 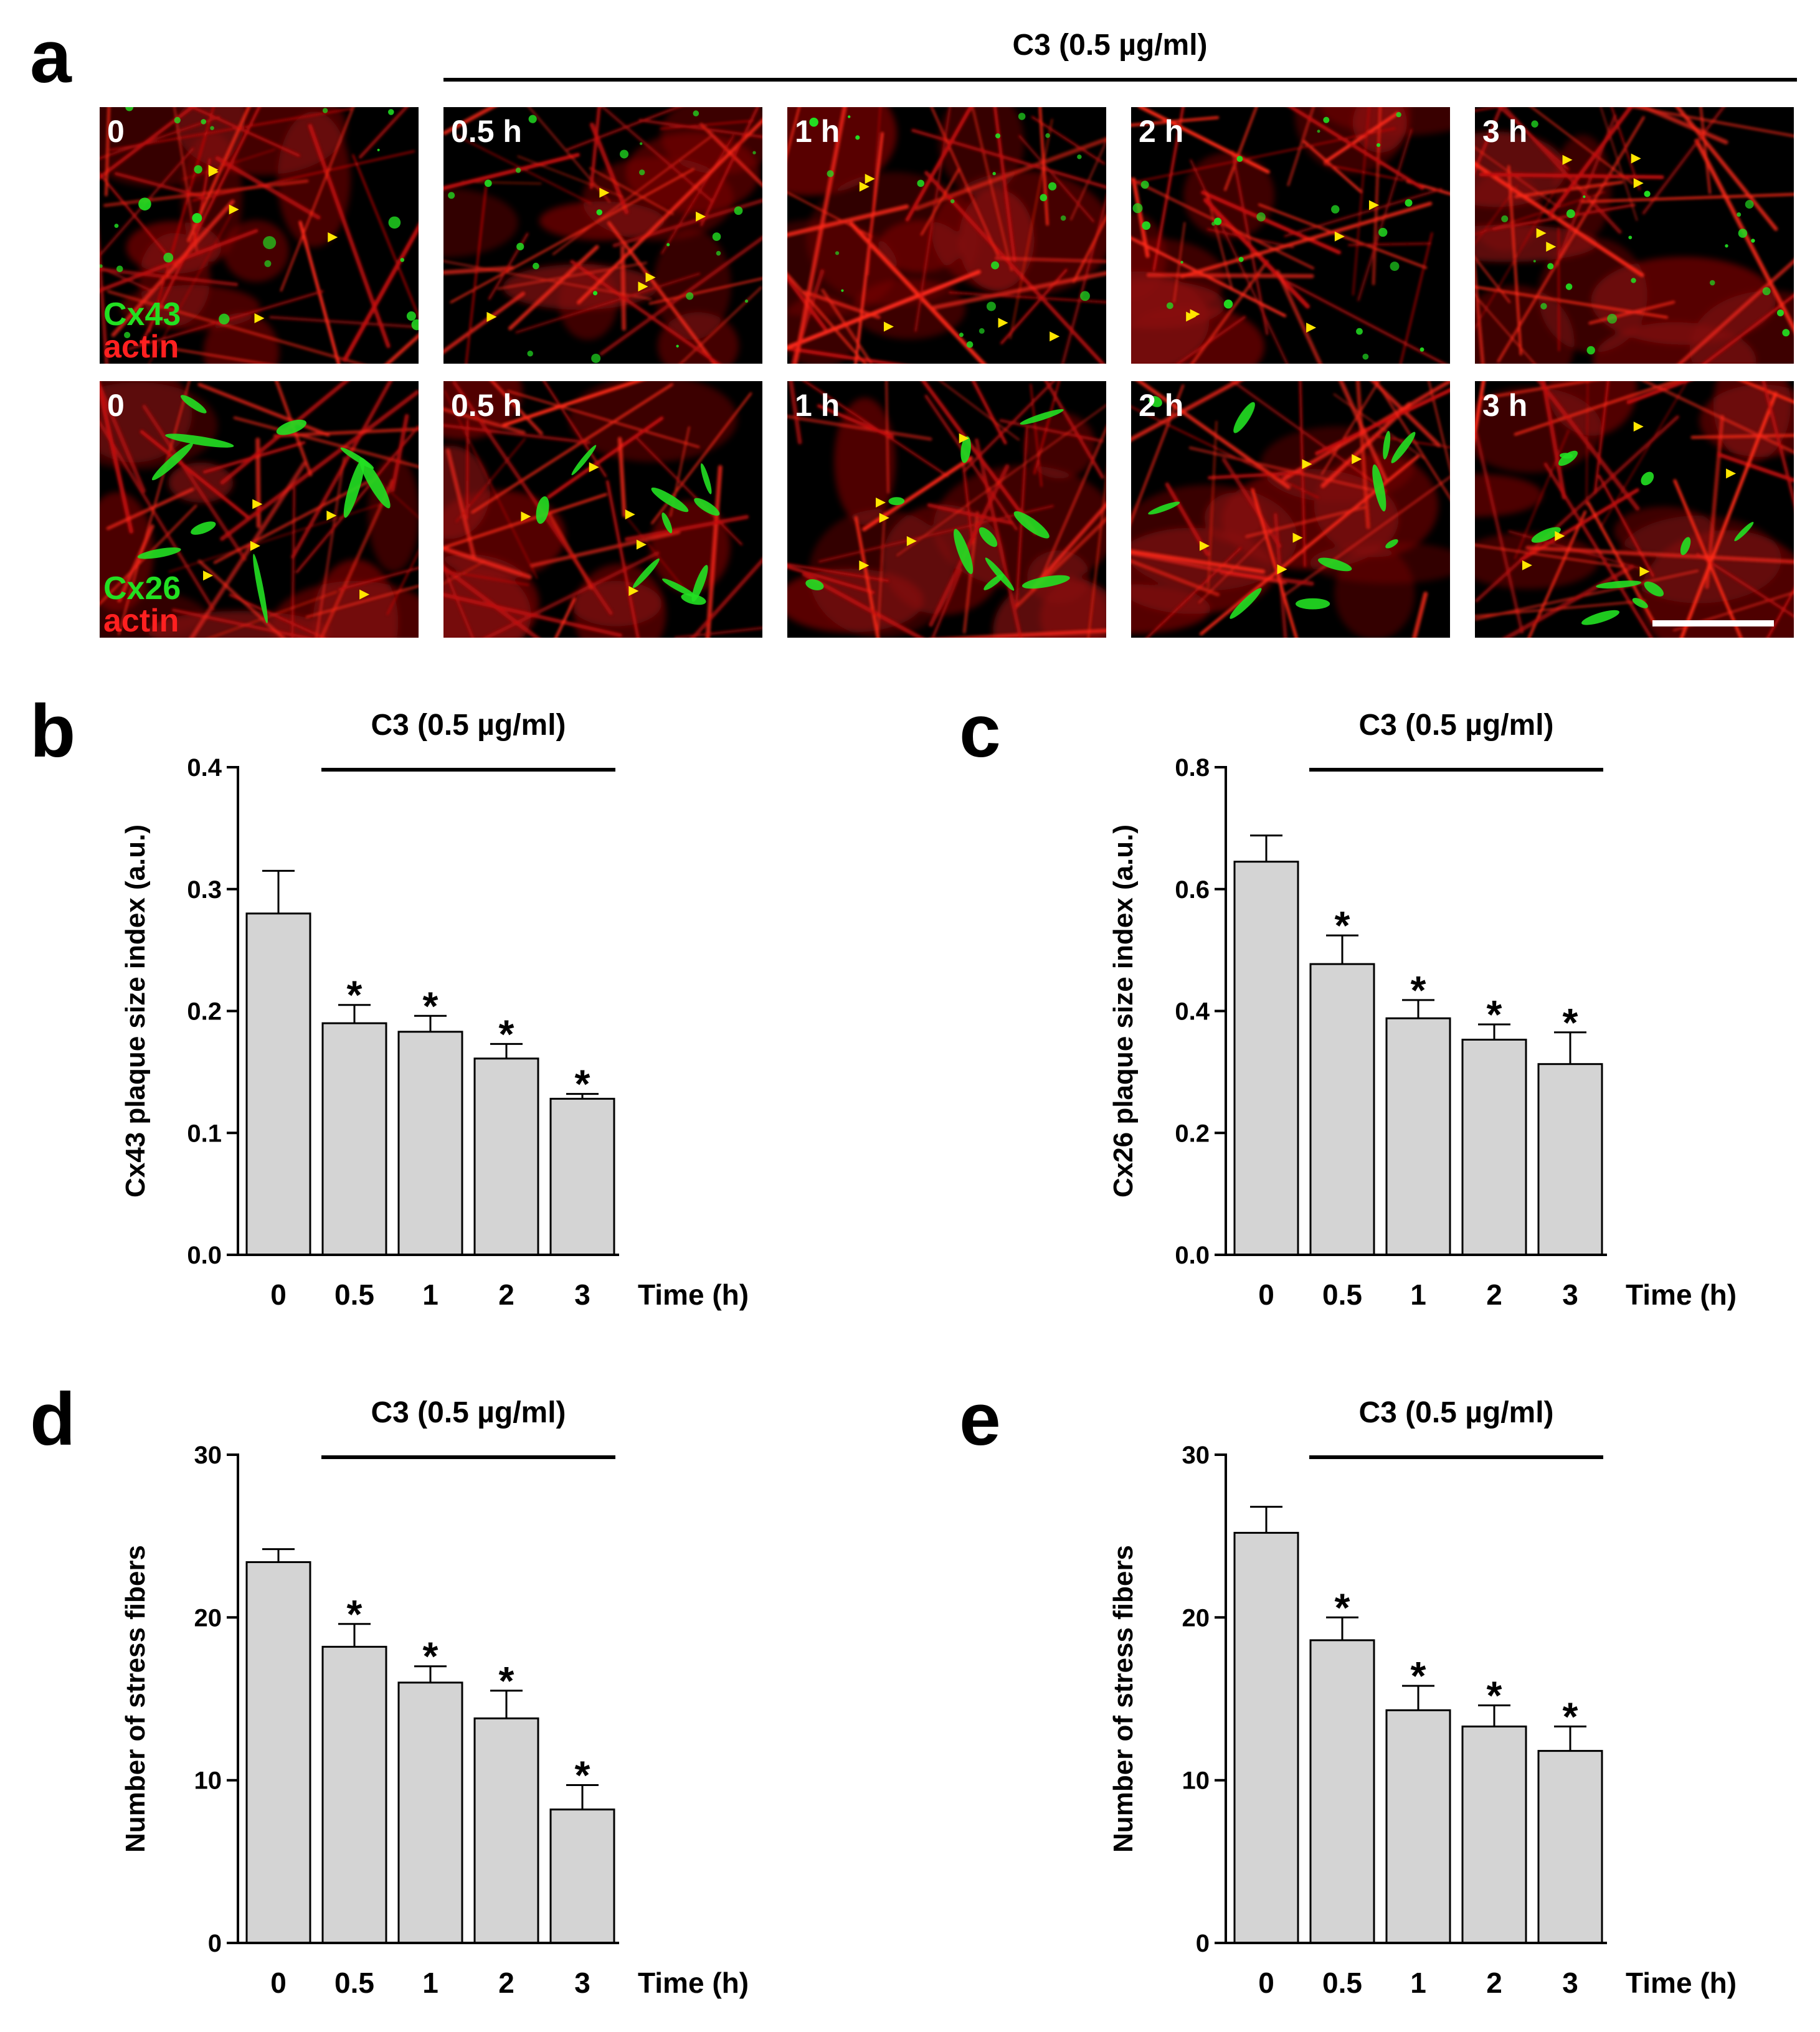 I want to click on actin-haze-blob, so click(x=865, y=461).